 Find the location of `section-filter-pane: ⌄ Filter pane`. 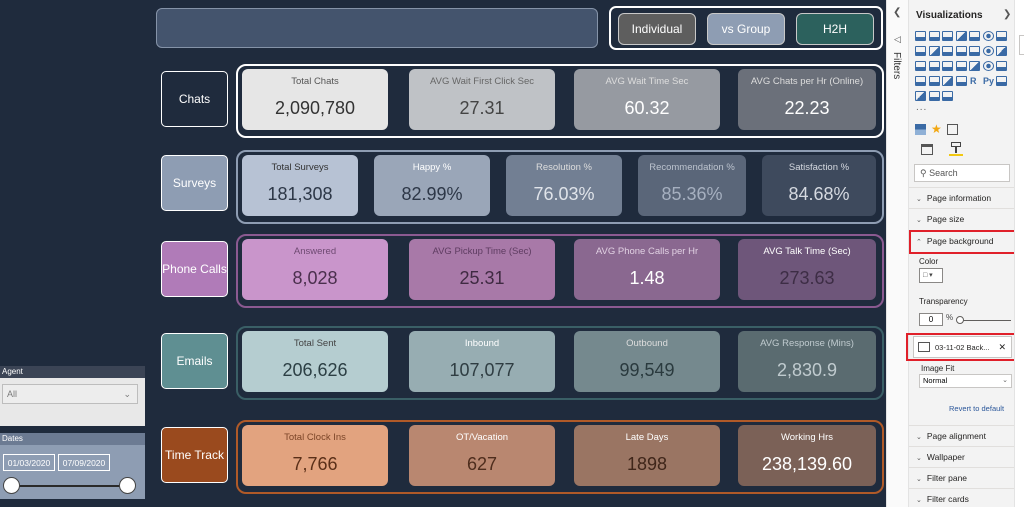

section-filter-pane: ⌄ Filter pane is located at coordinates (962, 477).